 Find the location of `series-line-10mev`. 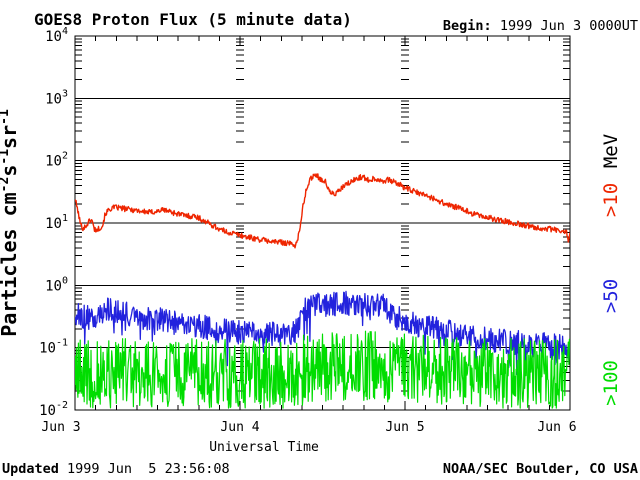

series-line-10mev is located at coordinates (322, 211).